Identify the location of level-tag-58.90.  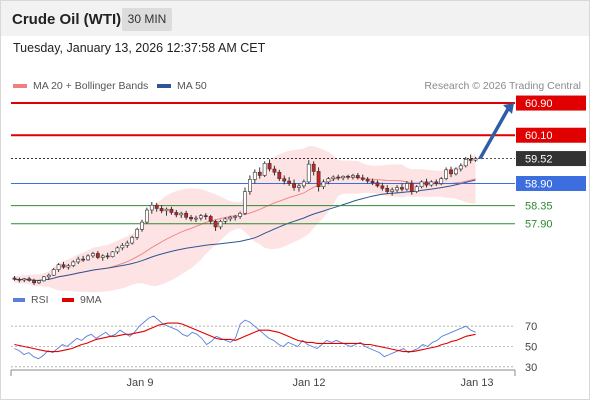
(551, 183).